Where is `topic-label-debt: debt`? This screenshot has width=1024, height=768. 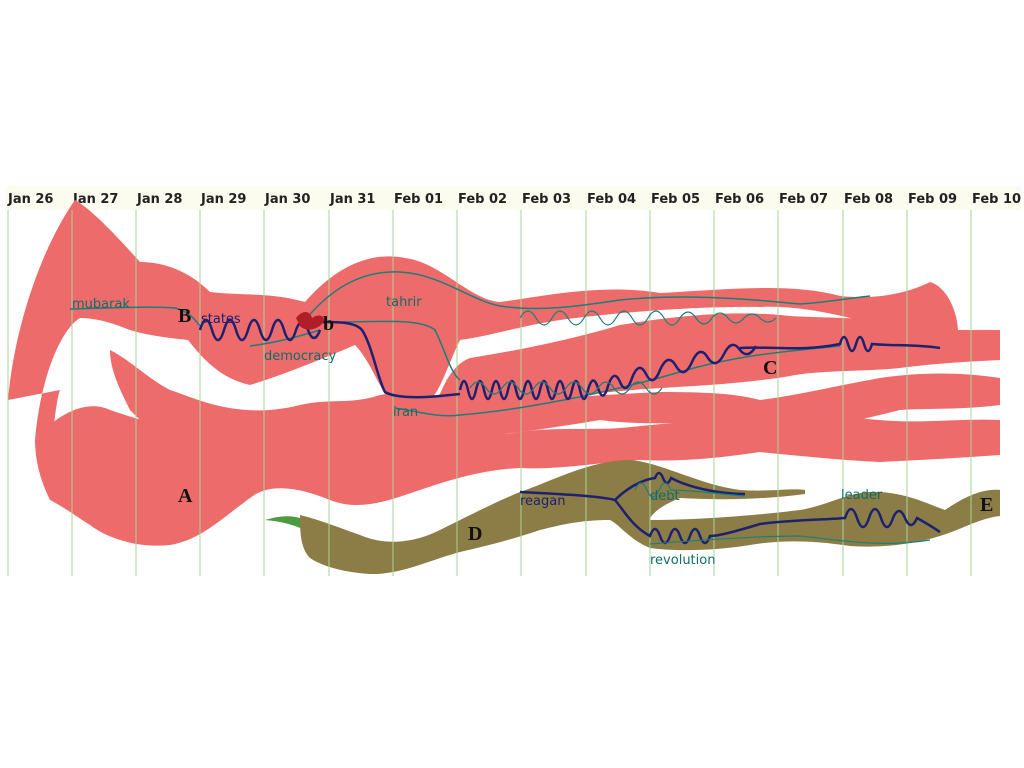 topic-label-debt: debt is located at coordinates (665, 496).